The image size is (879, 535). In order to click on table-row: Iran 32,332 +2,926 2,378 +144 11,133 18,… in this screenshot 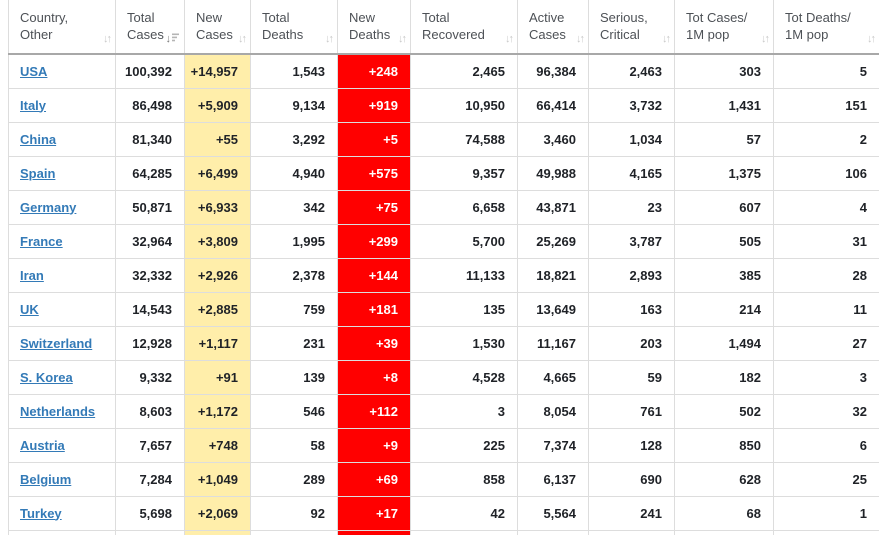, I will do `click(443, 274)`.